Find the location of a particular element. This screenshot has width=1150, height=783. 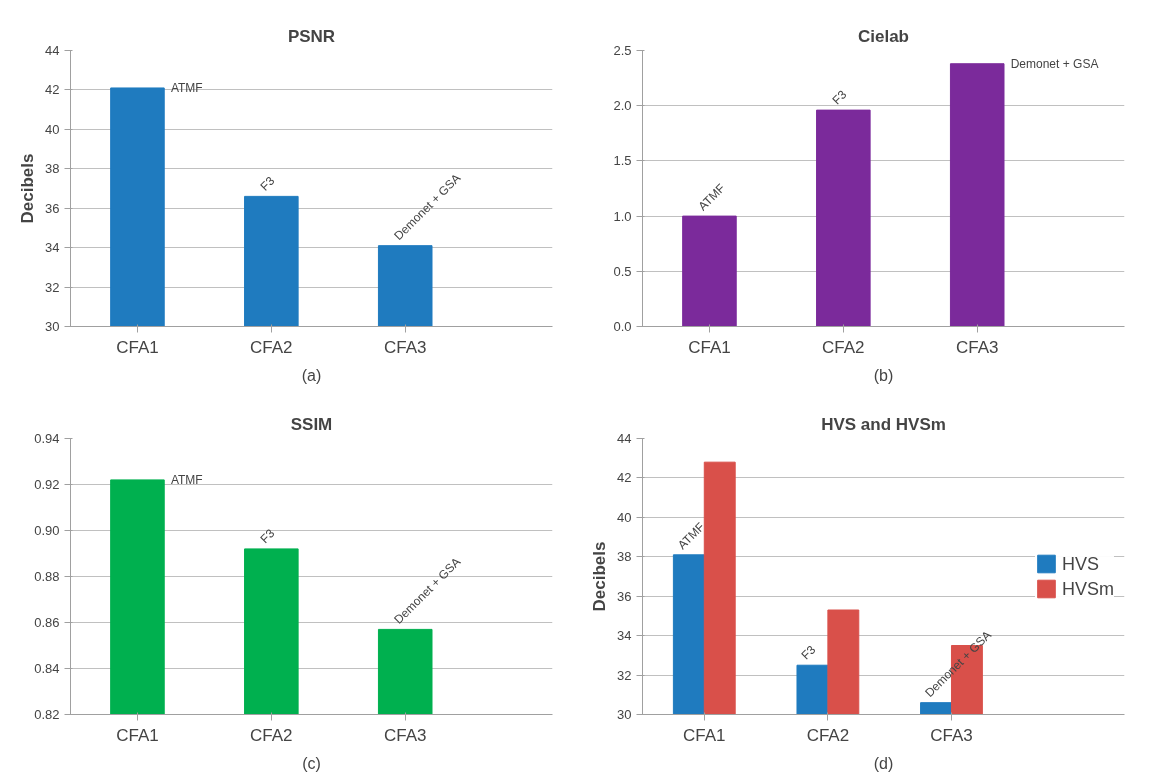

y-tick-label: 0.94 is located at coordinates (47, 438).